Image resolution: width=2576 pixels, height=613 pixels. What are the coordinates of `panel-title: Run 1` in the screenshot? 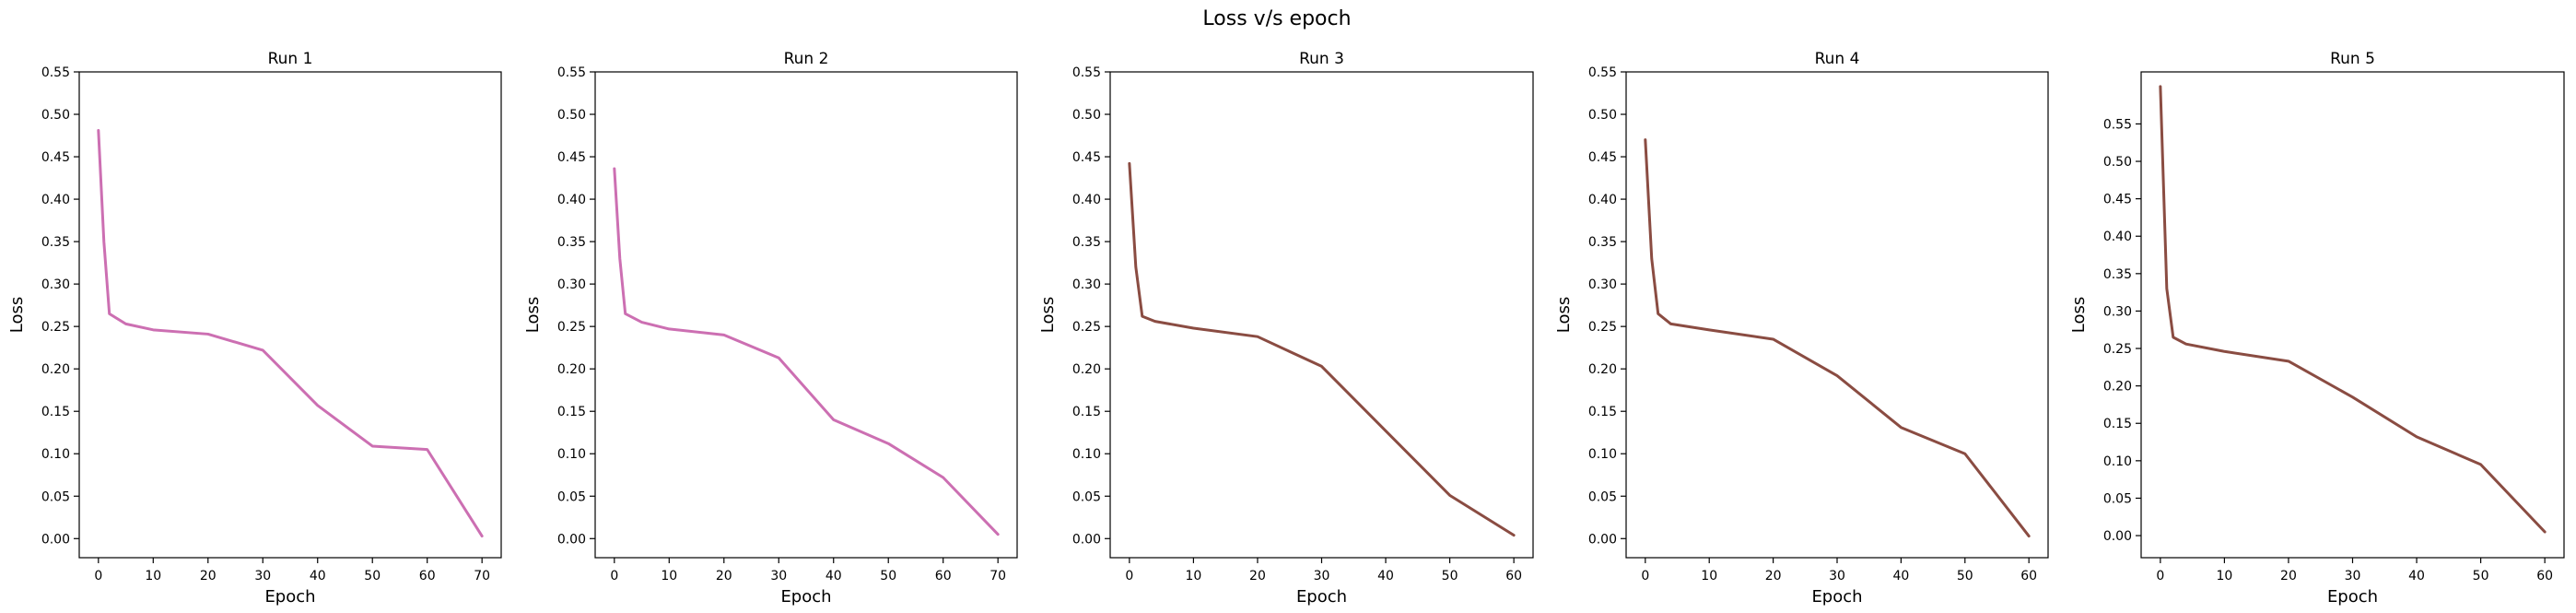 It's located at (290, 59).